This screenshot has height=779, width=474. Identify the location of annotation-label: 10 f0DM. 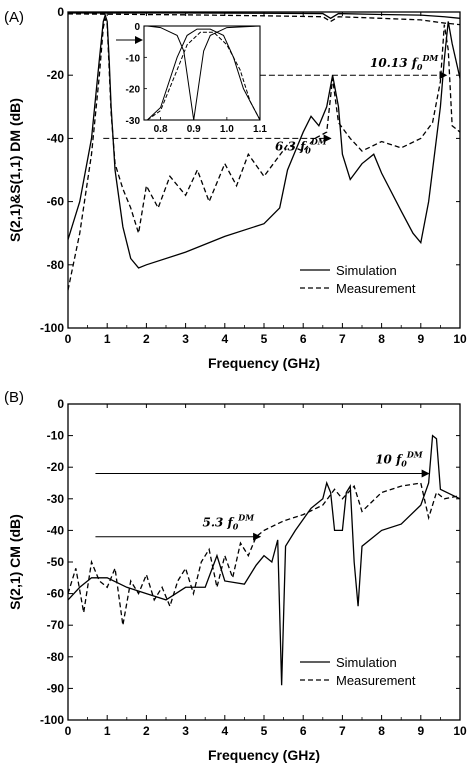
(399, 459).